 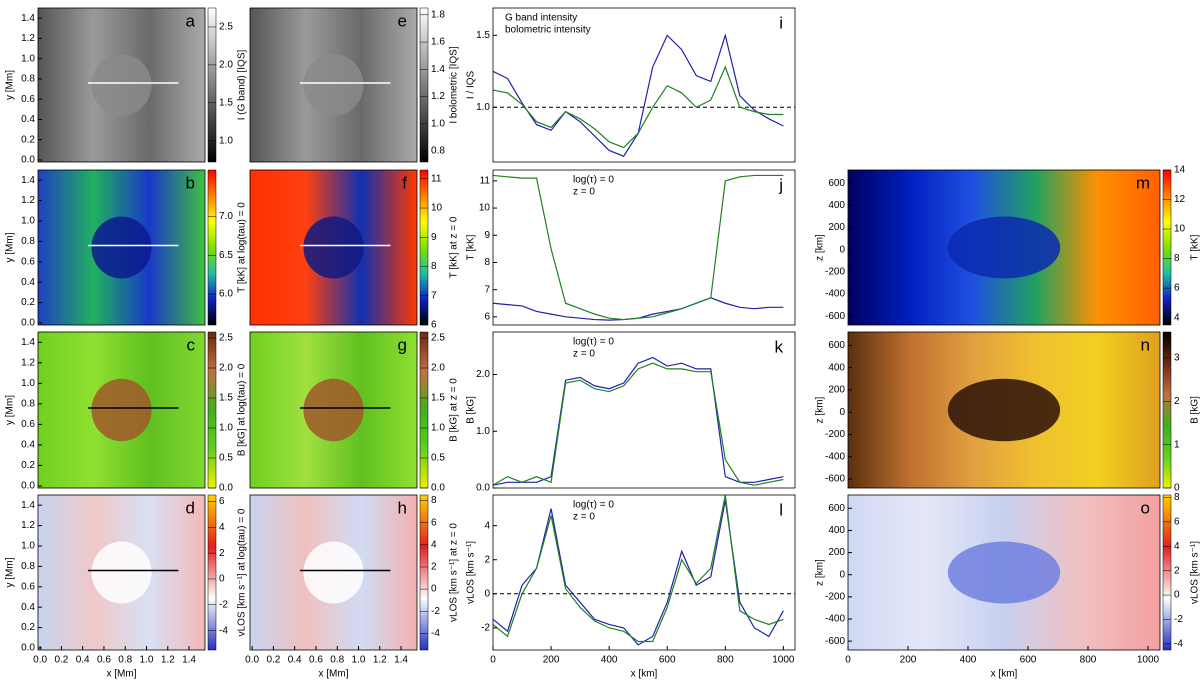 I want to click on x-tick-label: 1.4, so click(x=401, y=660).